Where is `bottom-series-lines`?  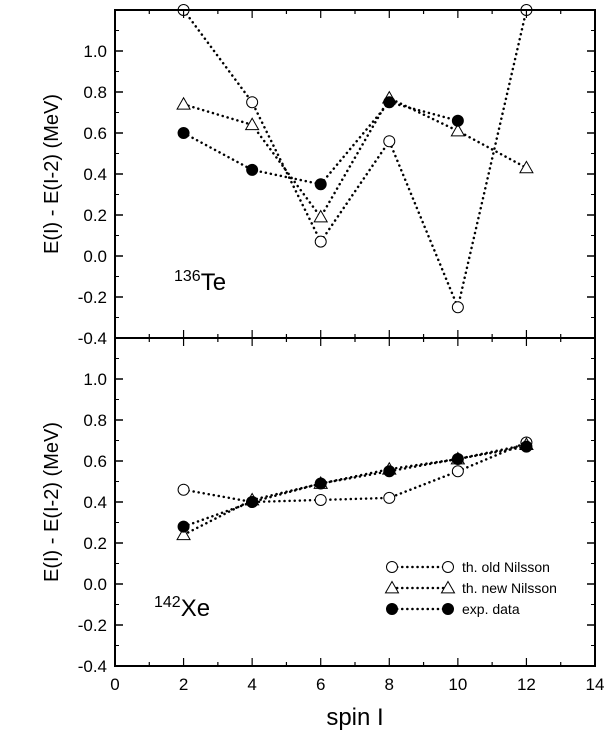
bottom-series-lines is located at coordinates (355, 489).